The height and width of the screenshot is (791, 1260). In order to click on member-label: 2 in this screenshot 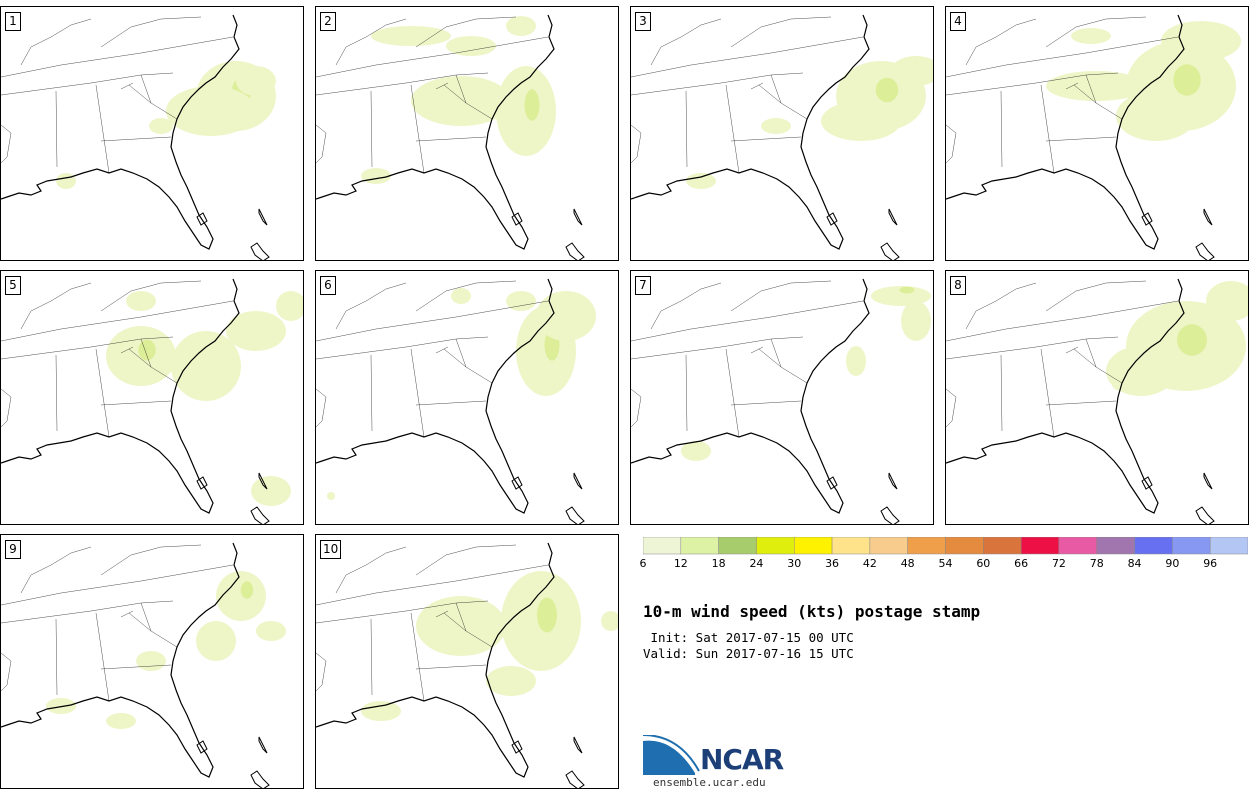, I will do `click(328, 21)`.